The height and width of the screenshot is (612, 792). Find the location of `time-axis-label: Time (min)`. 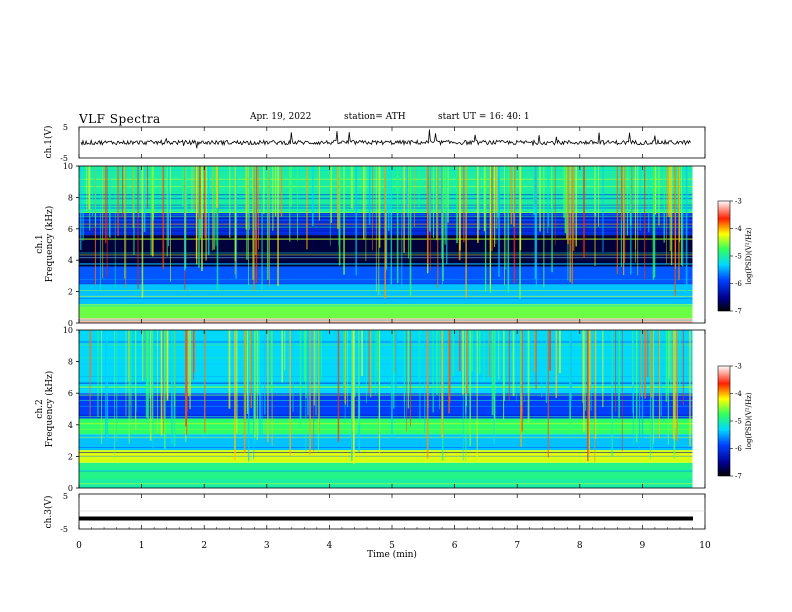

time-axis-label: Time (min) is located at coordinates (392, 554).